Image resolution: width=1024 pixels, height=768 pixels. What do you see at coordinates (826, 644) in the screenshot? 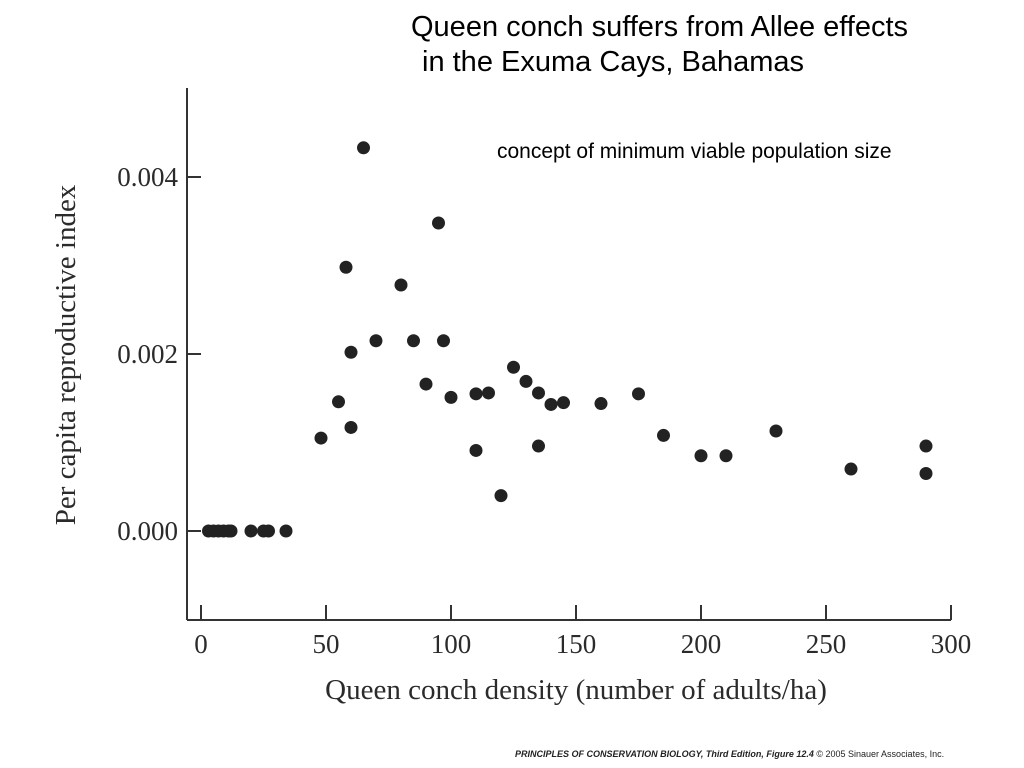
I see `x-tick-label: 250` at bounding box center [826, 644].